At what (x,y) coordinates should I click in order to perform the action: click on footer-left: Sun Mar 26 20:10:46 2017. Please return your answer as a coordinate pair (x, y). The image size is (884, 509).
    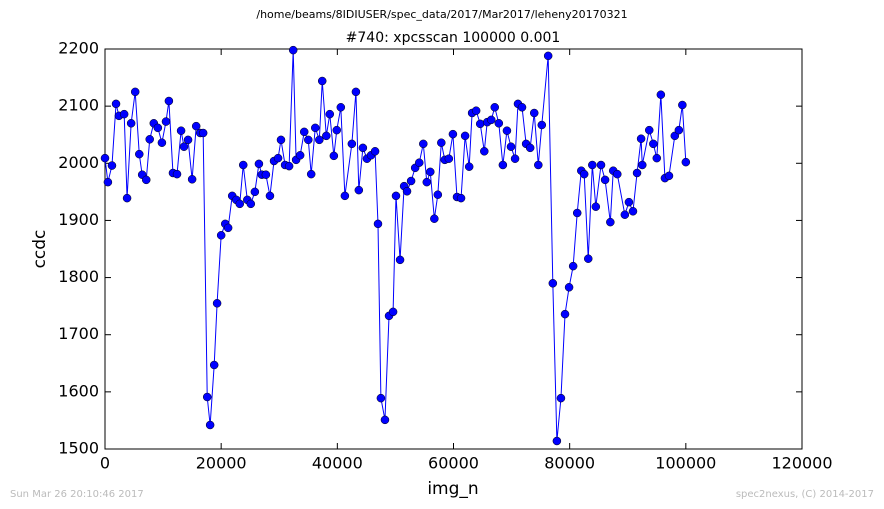
    Looking at the image, I should click on (77, 494).